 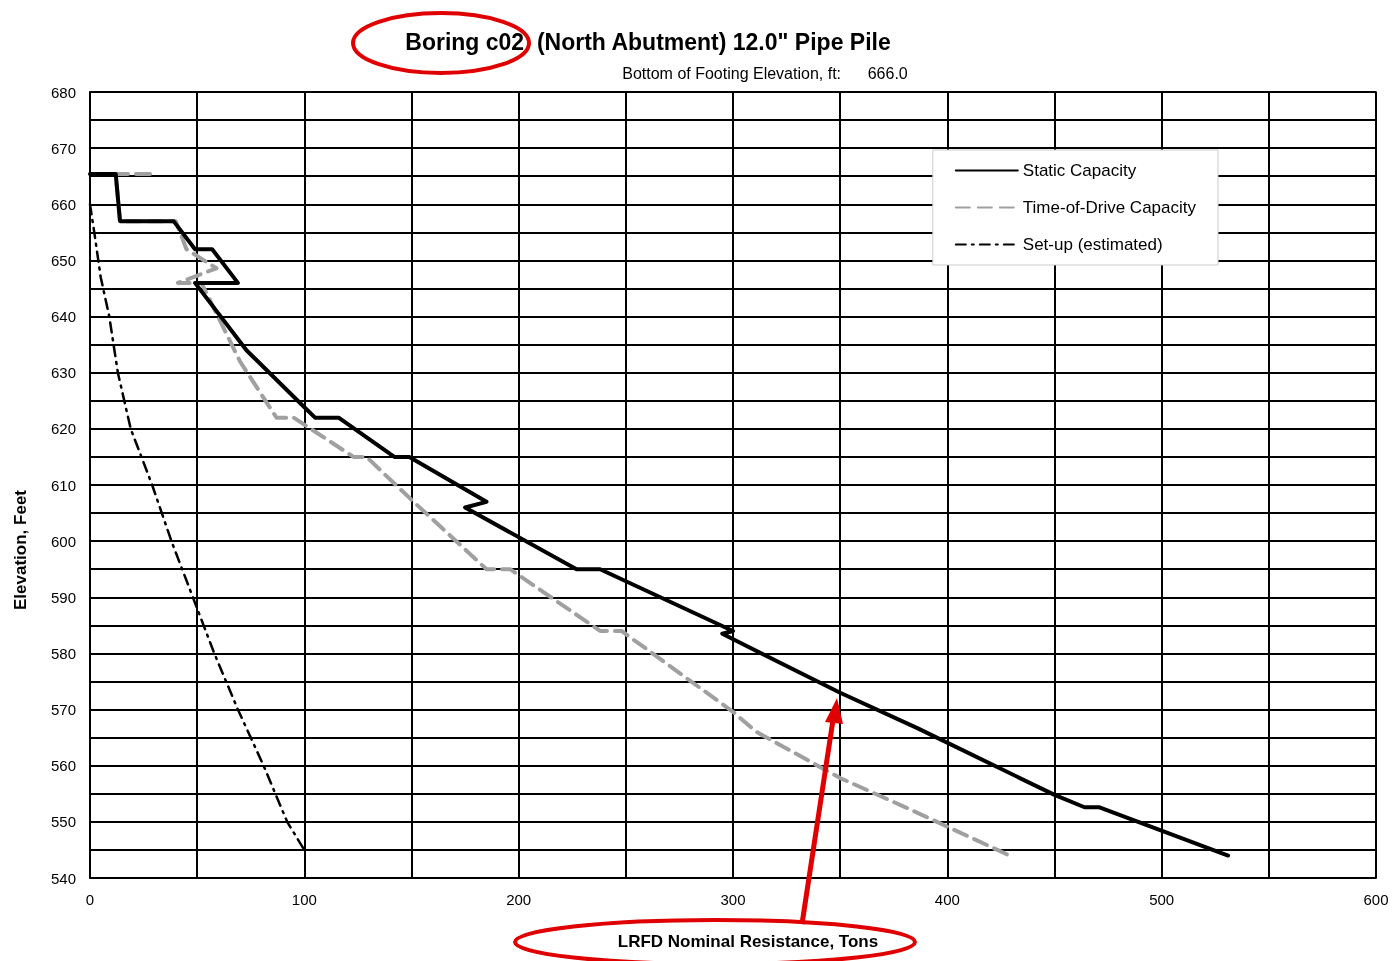 What do you see at coordinates (63, 317) in the screenshot?
I see `y-tick-label: 640` at bounding box center [63, 317].